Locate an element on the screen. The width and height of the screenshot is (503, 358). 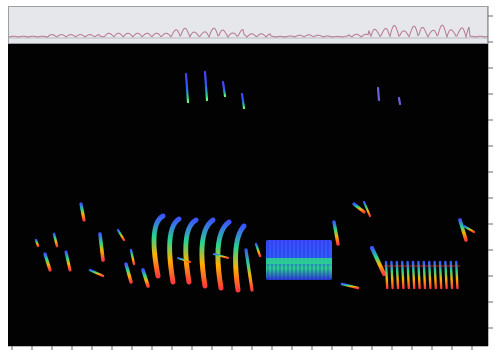
time-axis-svg is located at coordinates (248, 348).